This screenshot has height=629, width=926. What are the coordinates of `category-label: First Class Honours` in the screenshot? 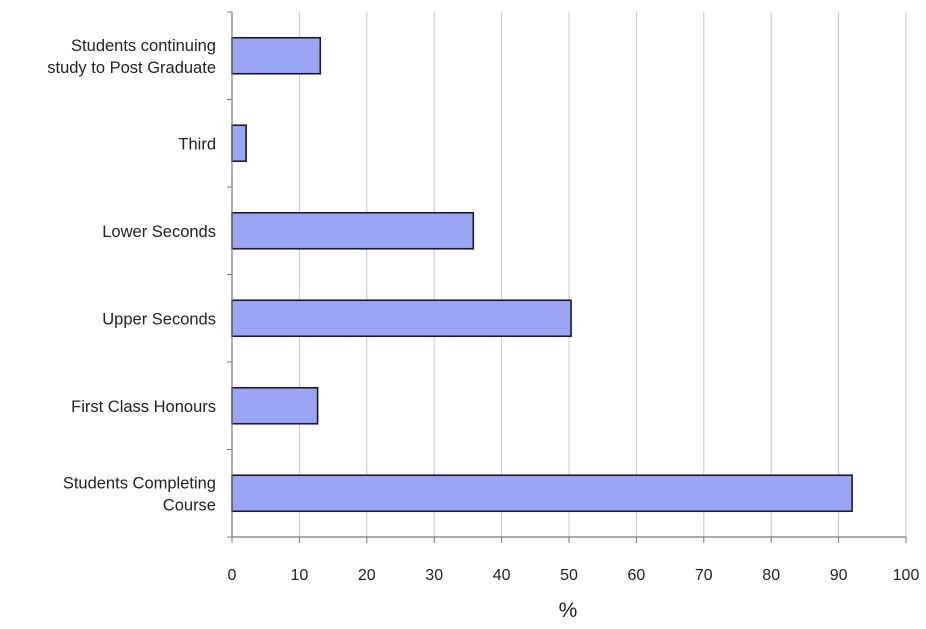 It's located at (143, 407).